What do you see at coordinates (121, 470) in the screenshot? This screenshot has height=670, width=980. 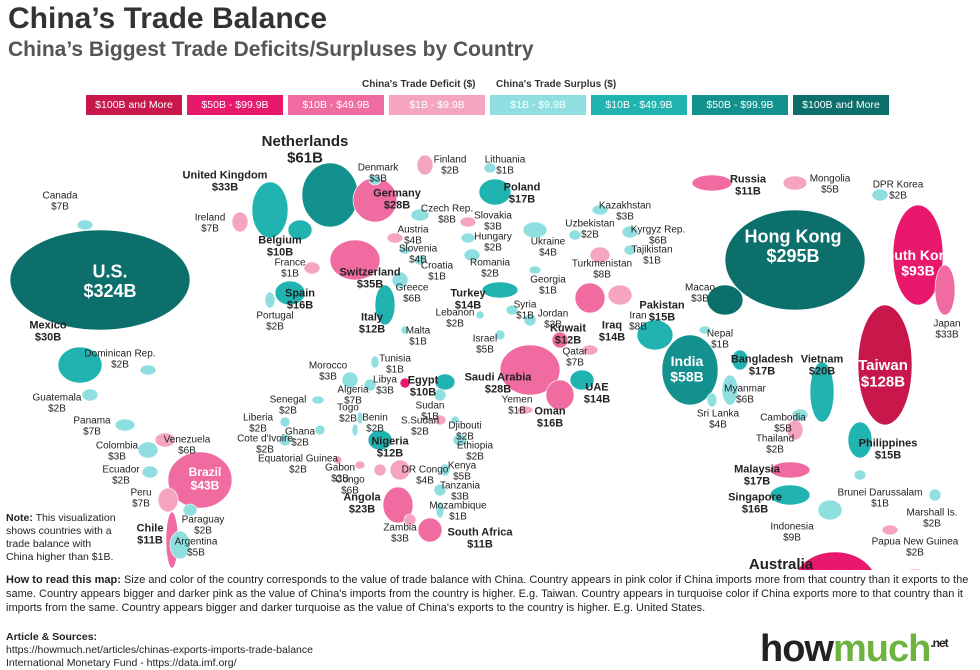 I see `country-name: Ecuador` at bounding box center [121, 470].